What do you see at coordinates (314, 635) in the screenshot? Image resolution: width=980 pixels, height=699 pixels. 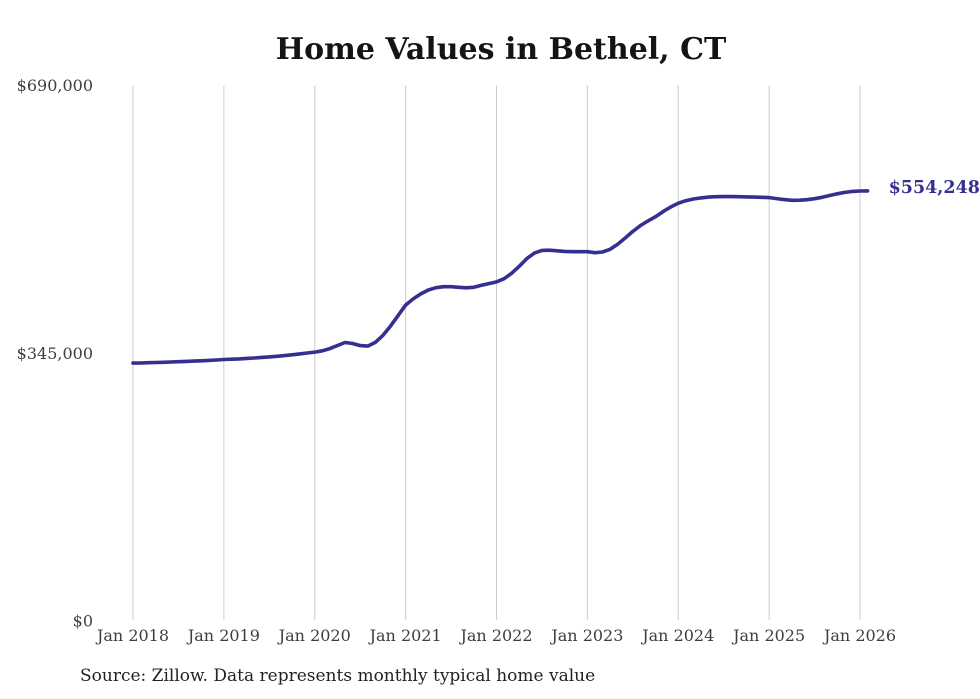 I see `x-tick-jan-2020: Jan 2020` at bounding box center [314, 635].